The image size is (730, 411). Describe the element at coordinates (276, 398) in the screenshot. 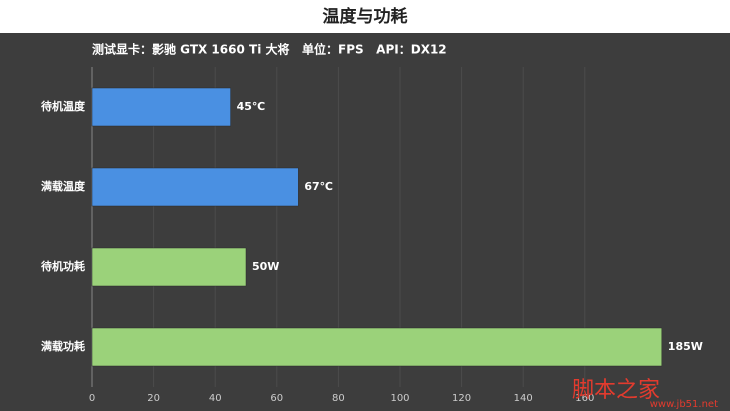

I see `x-tick-label: 60` at that location.